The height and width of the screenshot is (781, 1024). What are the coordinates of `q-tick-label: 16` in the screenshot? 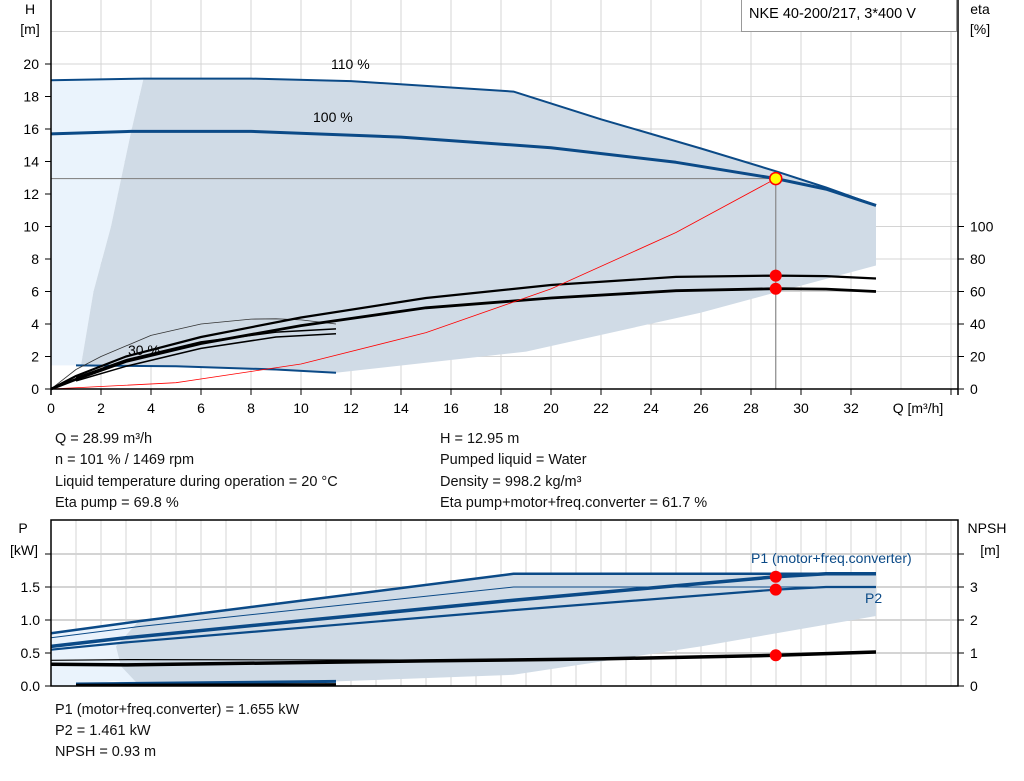 It's located at (451, 408).